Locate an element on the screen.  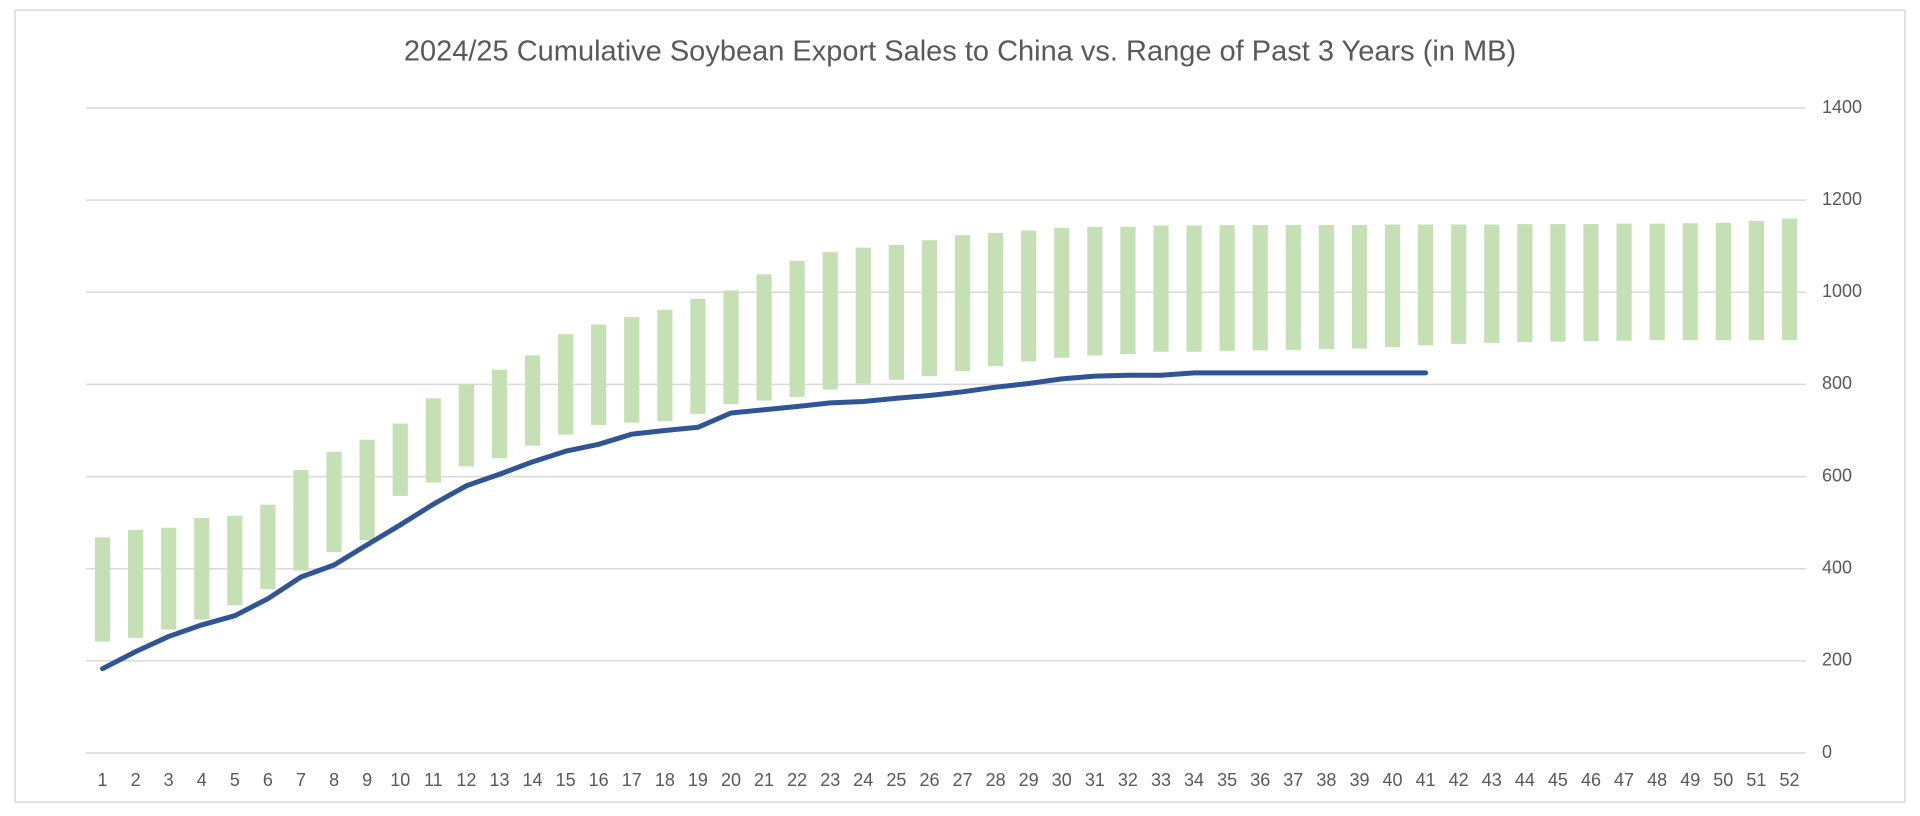
x-tick-label: 45 is located at coordinates (1558, 780).